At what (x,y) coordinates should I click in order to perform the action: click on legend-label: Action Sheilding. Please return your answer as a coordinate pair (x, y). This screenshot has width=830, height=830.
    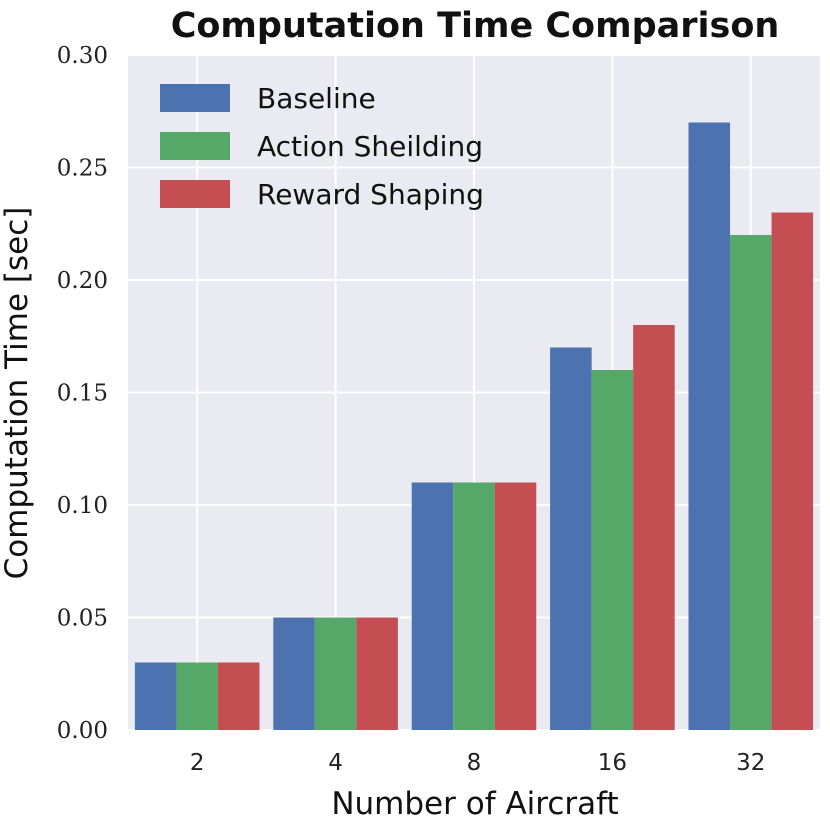
    Looking at the image, I should click on (370, 146).